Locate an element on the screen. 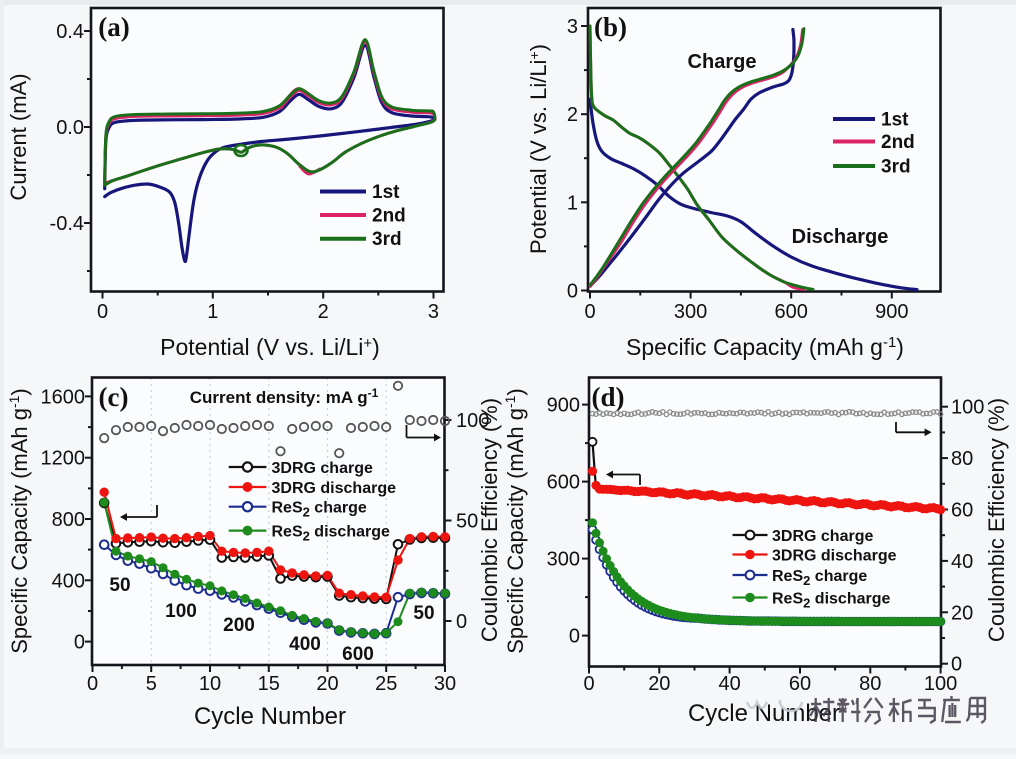 This screenshot has height=759, width=1016. svg-text: Cycle Number is located at coordinates (270, 716).